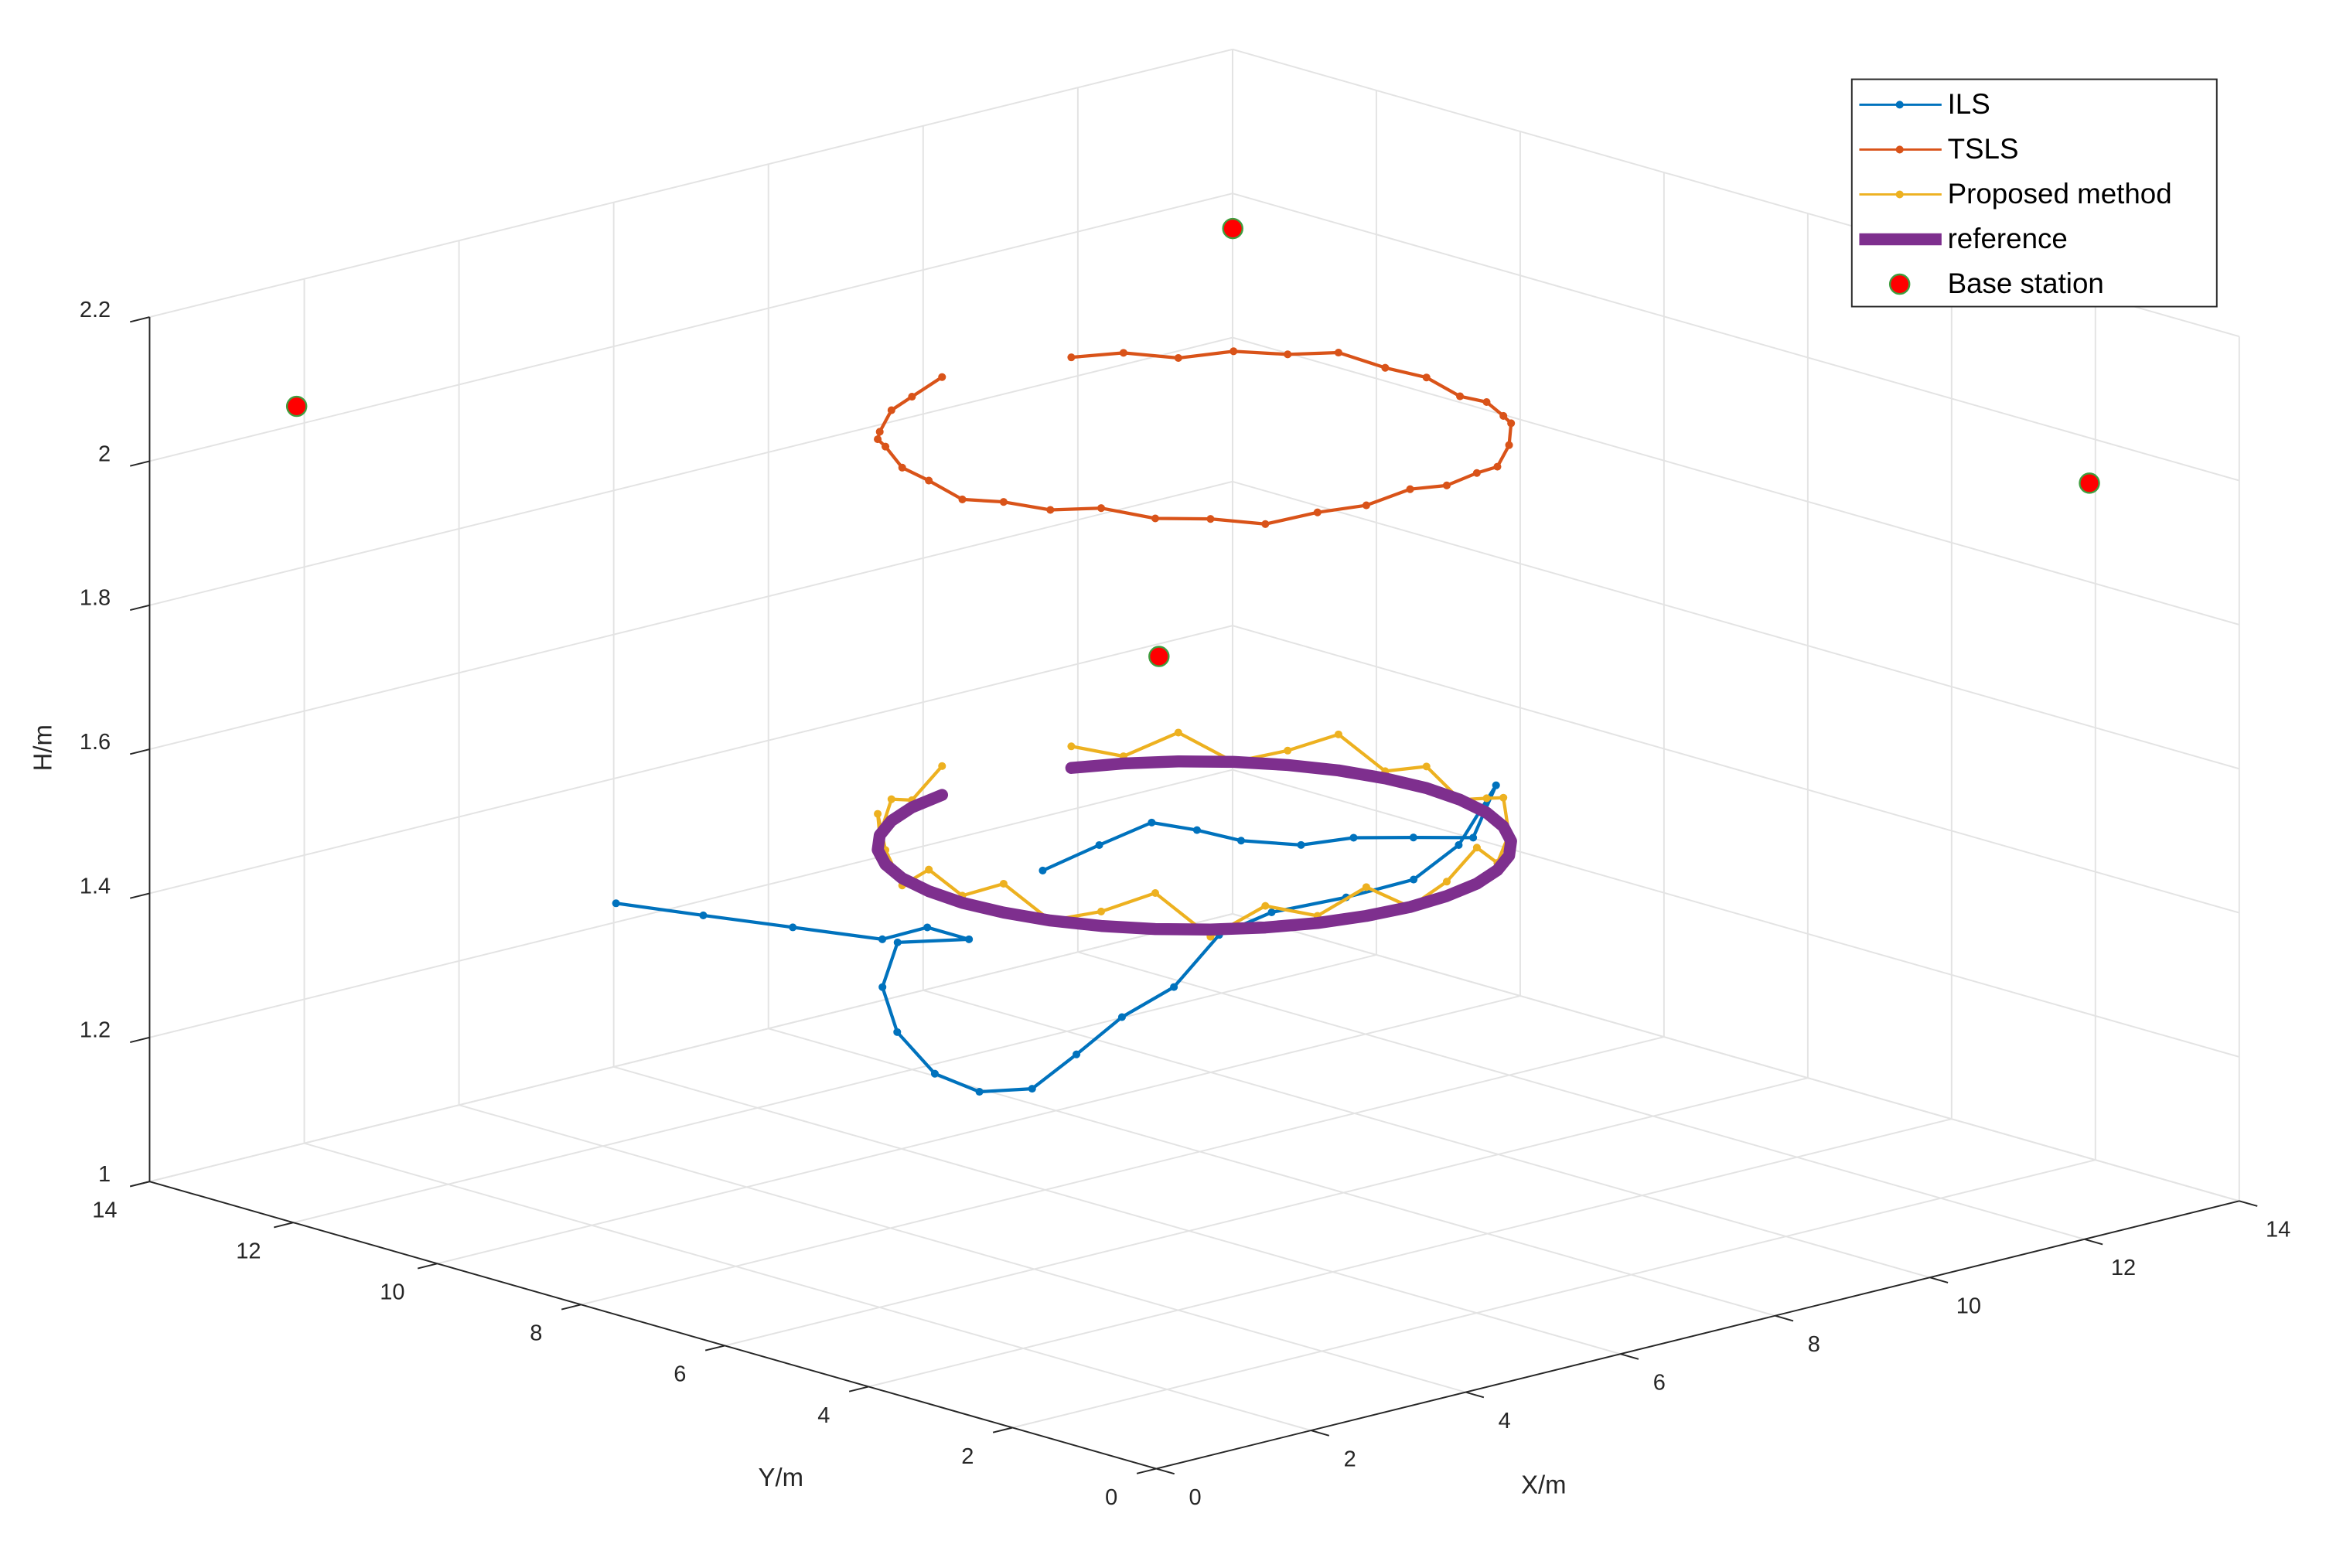  I want to click on z-tick-label: 1.6, so click(95, 742).